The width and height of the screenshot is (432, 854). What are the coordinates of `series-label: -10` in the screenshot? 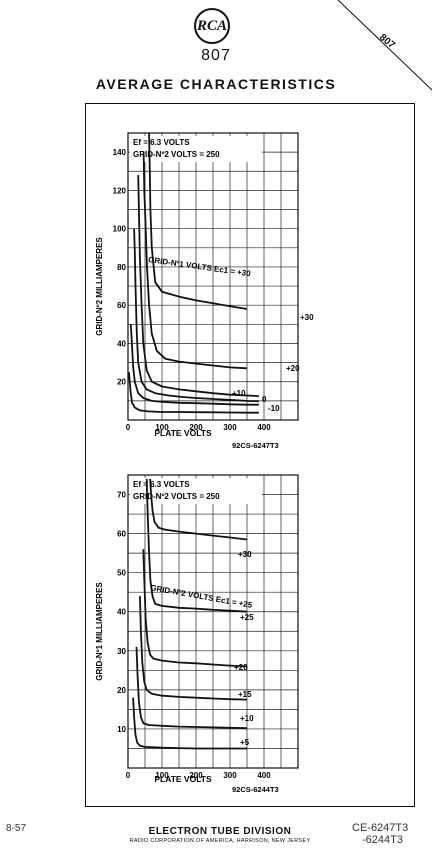 It's located at (274, 408).